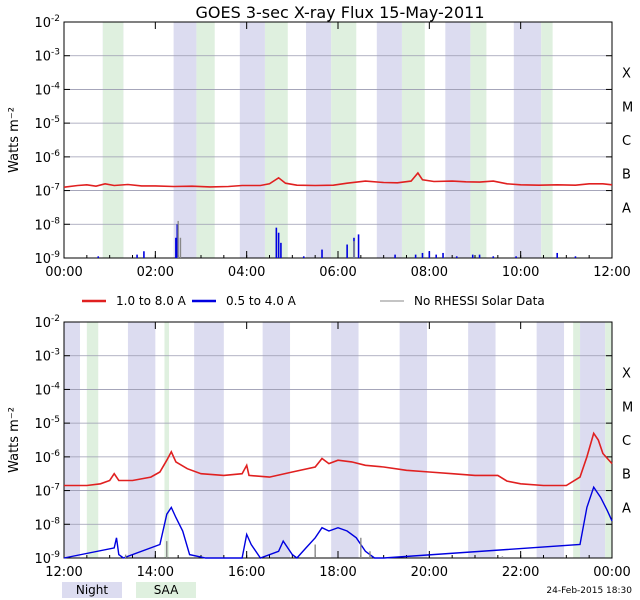 The width and height of the screenshot is (640, 600). I want to click on legend-label: 0.5 to 4.0 A, so click(261, 301).